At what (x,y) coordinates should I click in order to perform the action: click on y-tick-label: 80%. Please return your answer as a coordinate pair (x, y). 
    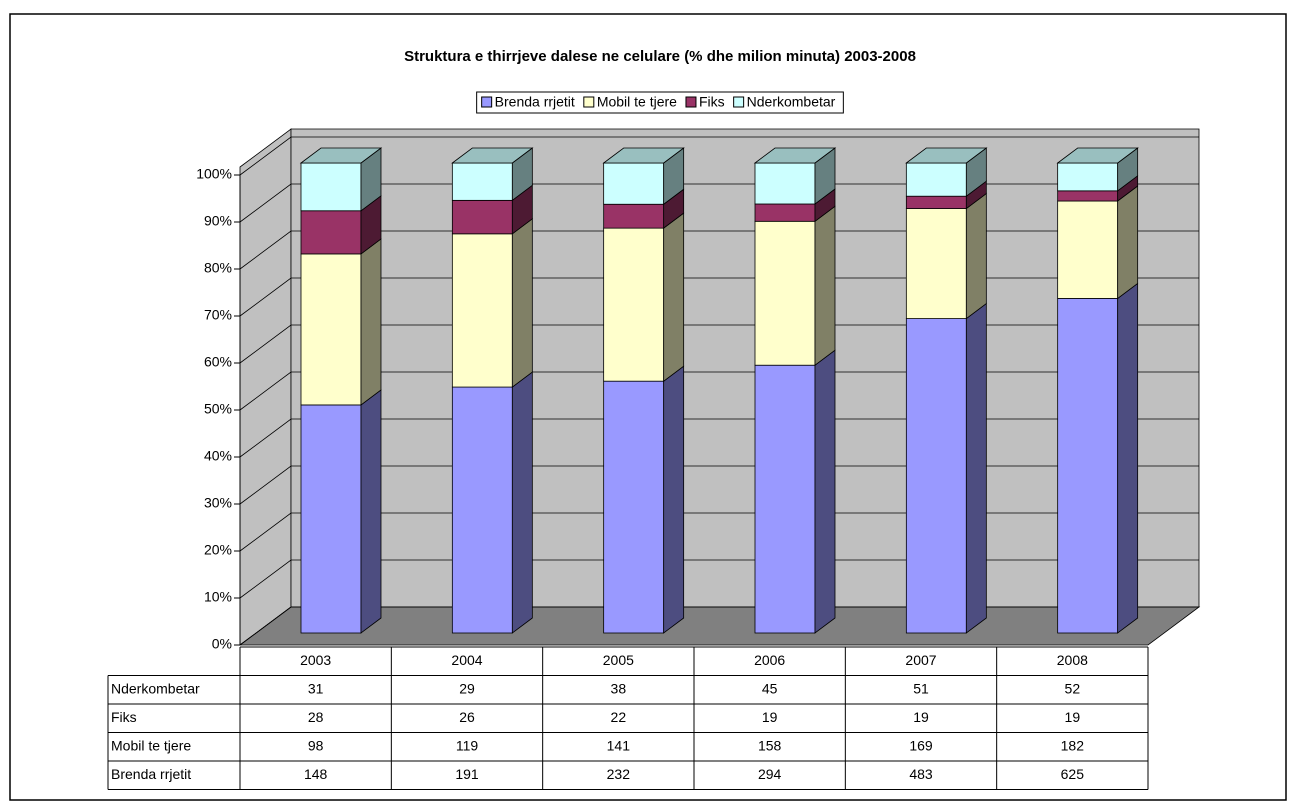
    Looking at the image, I should click on (218, 268).